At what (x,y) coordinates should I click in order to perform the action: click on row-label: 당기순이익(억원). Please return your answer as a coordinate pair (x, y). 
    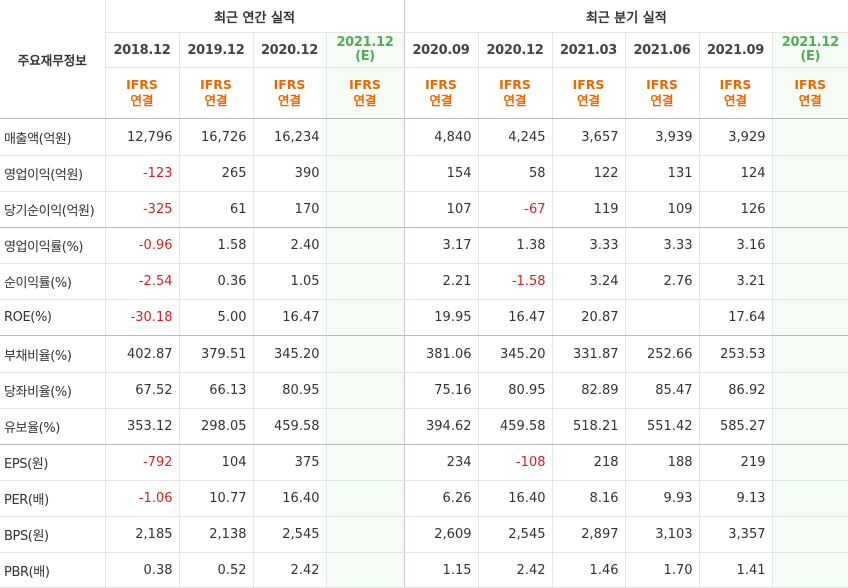
    Looking at the image, I should click on (52, 210).